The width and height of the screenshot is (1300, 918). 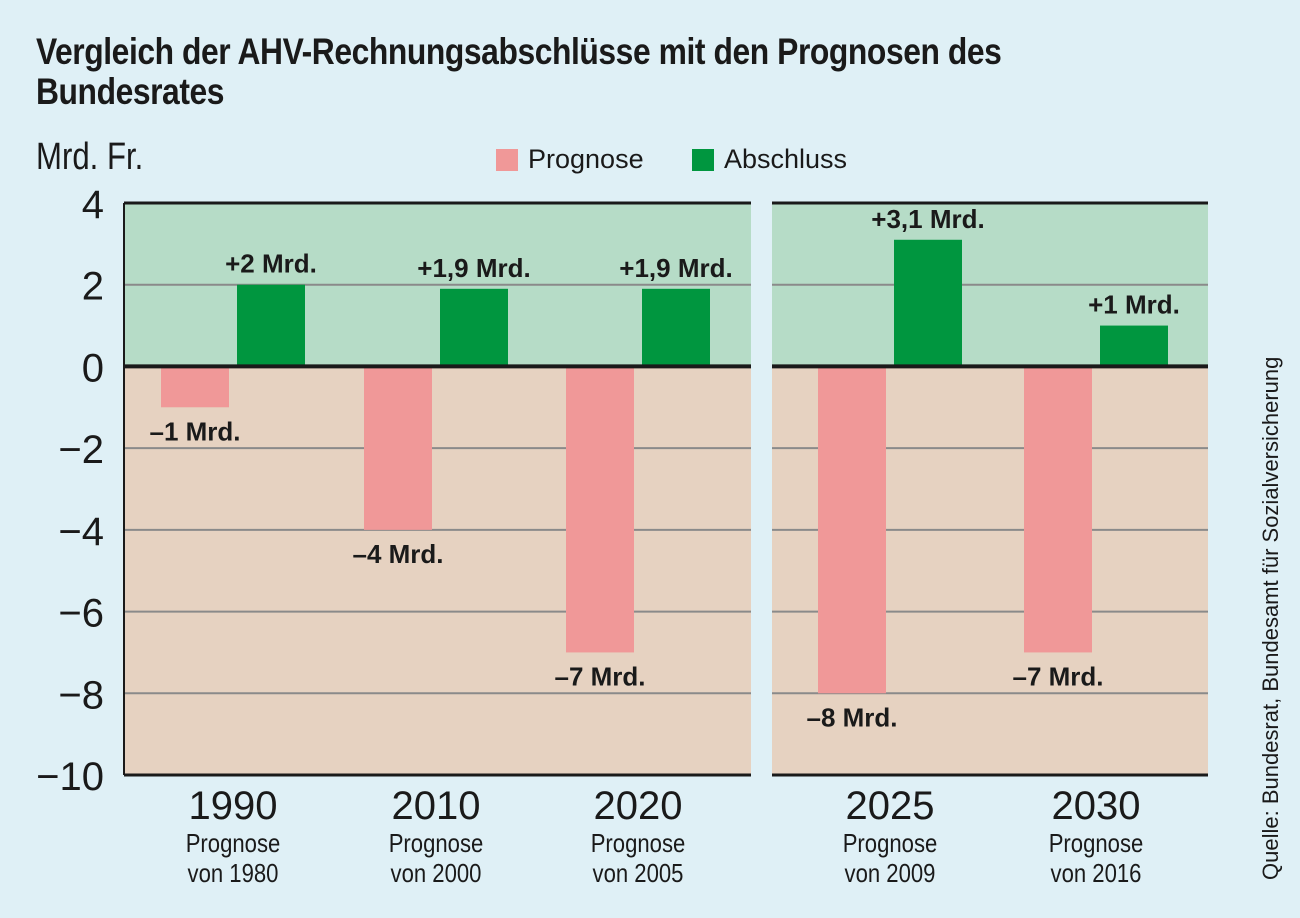 I want to click on x-category-label: 2030 Prognose von 2016, so click(x=1096, y=836).